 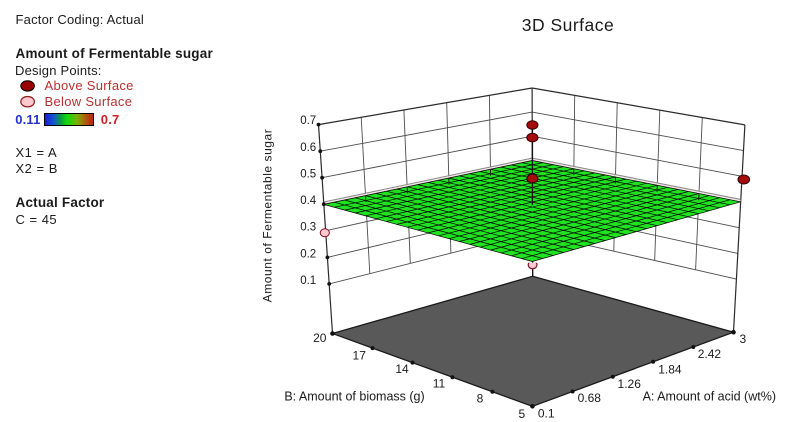 I want to click on svg-text: 2.42, so click(x=710, y=354).